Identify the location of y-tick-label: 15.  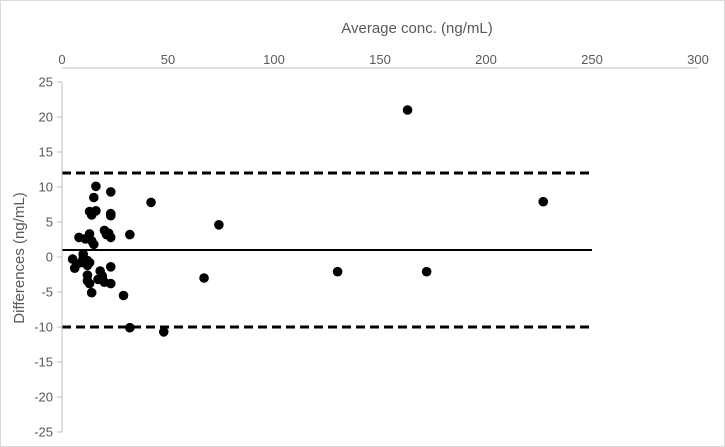
(46, 152).